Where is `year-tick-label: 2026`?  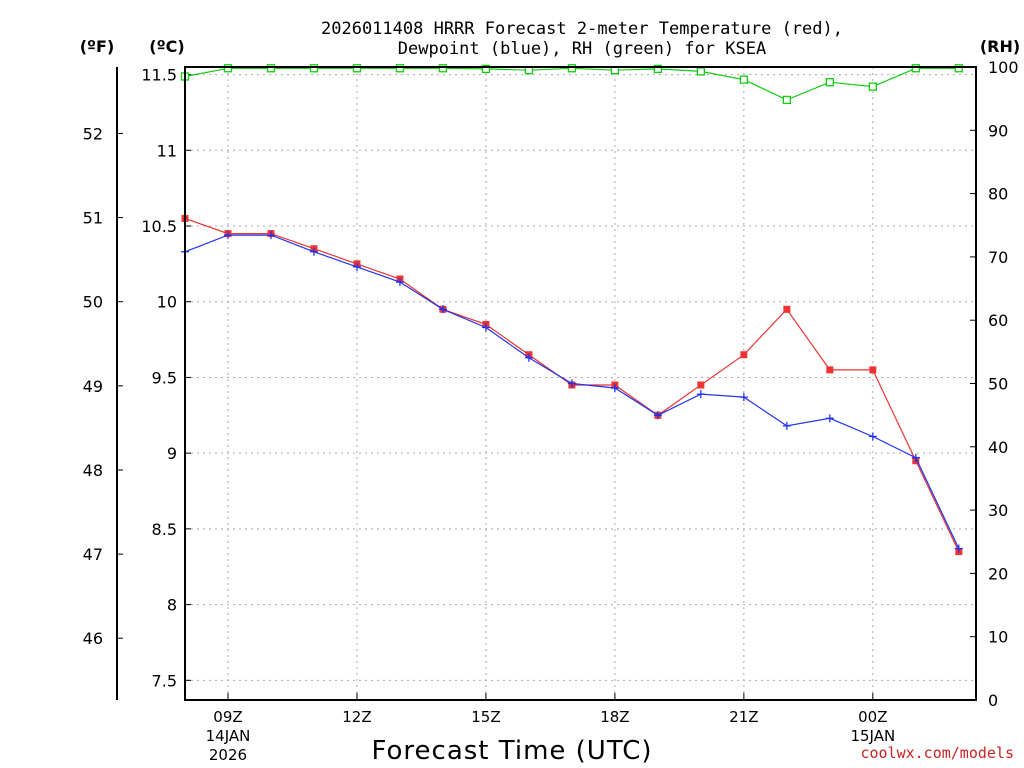 year-tick-label: 2026 is located at coordinates (228, 755).